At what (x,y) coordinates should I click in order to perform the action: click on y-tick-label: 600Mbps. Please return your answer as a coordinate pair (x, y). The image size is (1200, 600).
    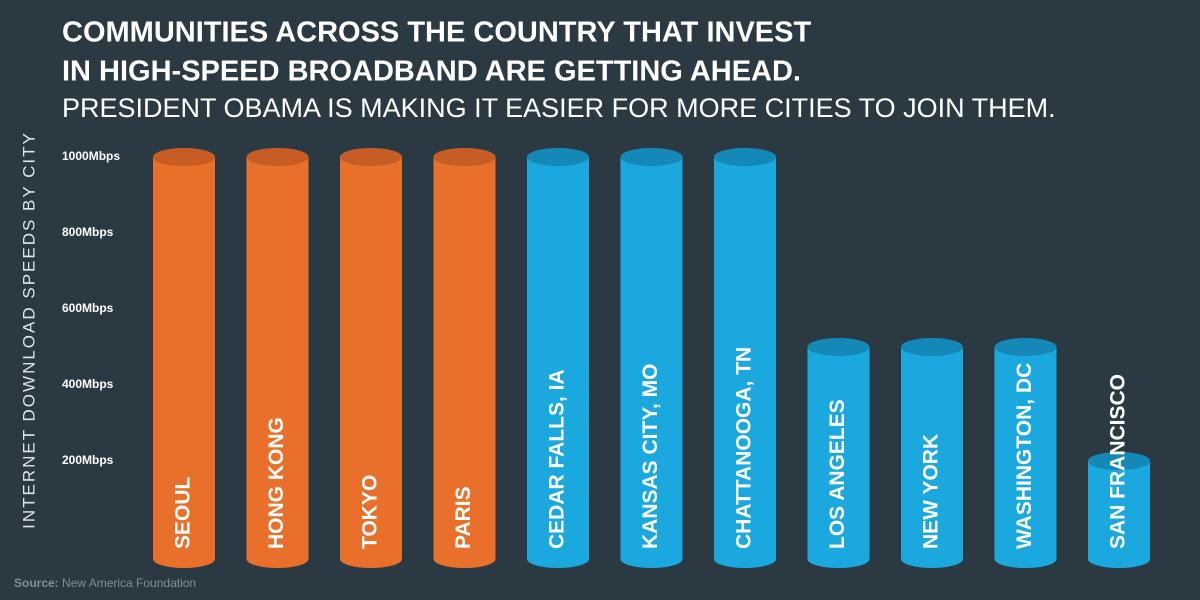
    Looking at the image, I should click on (88, 308).